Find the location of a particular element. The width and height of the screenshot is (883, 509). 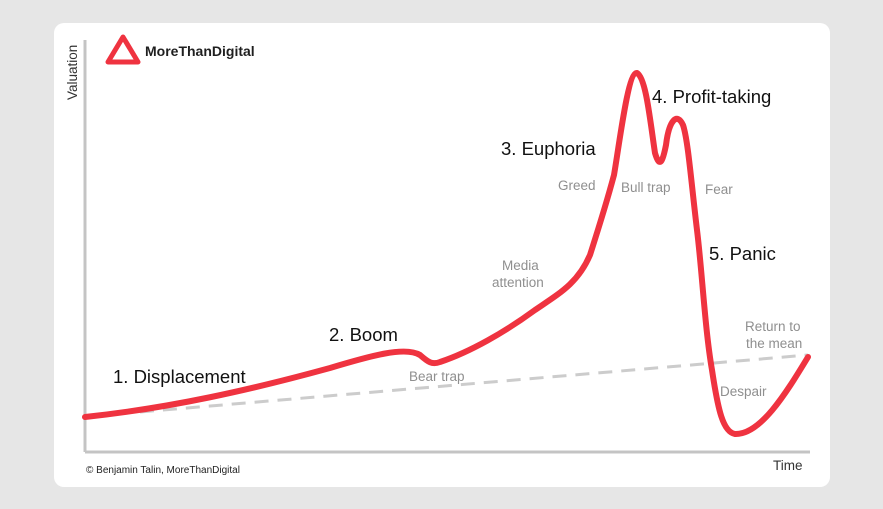

brand-name: MoreThanDigital is located at coordinates (200, 51).